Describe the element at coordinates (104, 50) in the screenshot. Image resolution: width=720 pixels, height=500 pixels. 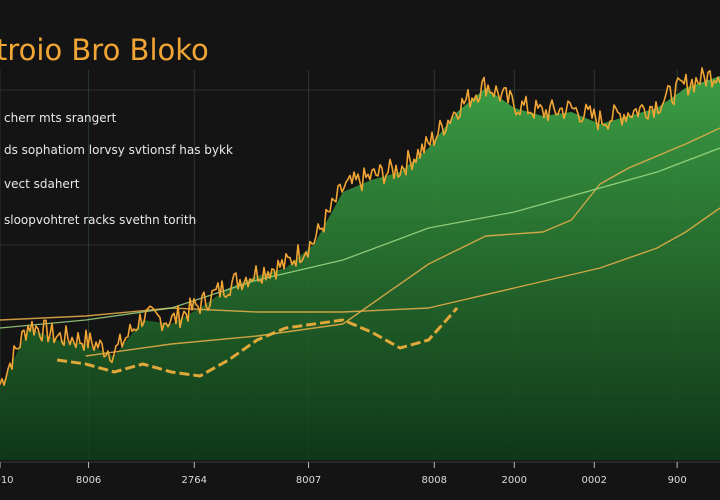
I see `chart-title: troio Bro Bloko` at that location.